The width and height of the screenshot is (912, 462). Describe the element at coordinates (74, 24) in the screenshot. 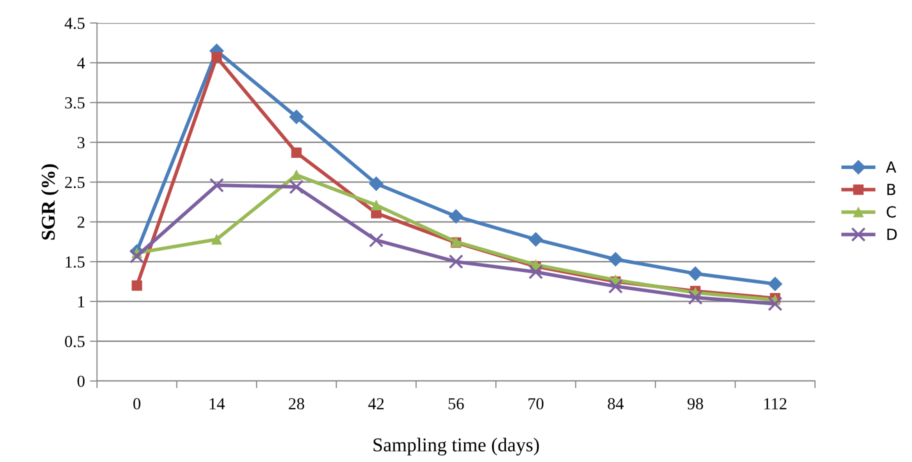

I see `y-tick-label: 4.5` at that location.